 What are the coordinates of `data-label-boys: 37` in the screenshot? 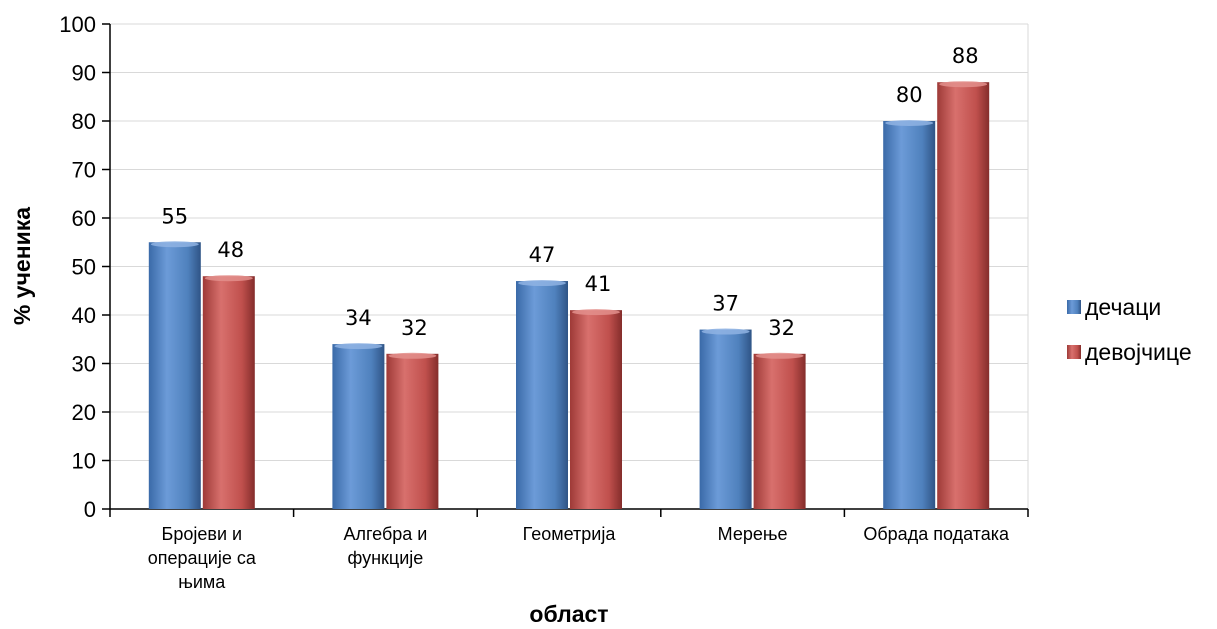 It's located at (725, 304).